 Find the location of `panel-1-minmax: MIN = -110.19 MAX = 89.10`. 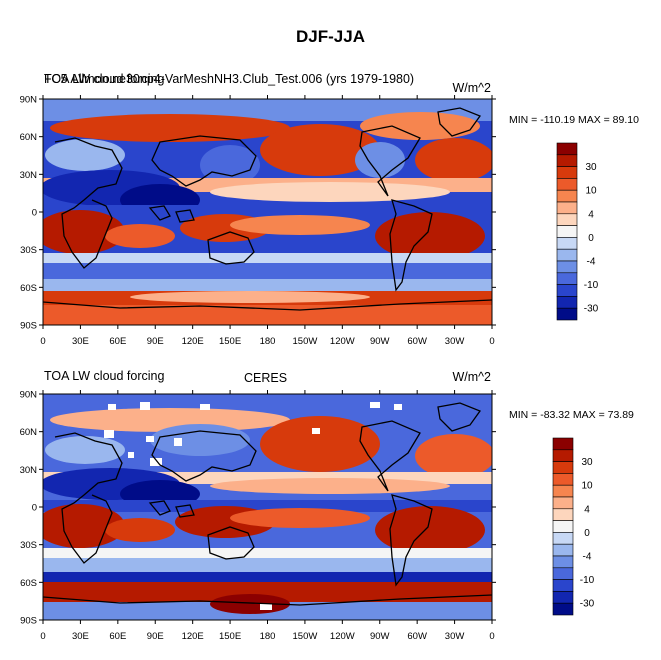

panel-1-minmax: MIN = -110.19 MAX = 89.10 is located at coordinates (574, 120).